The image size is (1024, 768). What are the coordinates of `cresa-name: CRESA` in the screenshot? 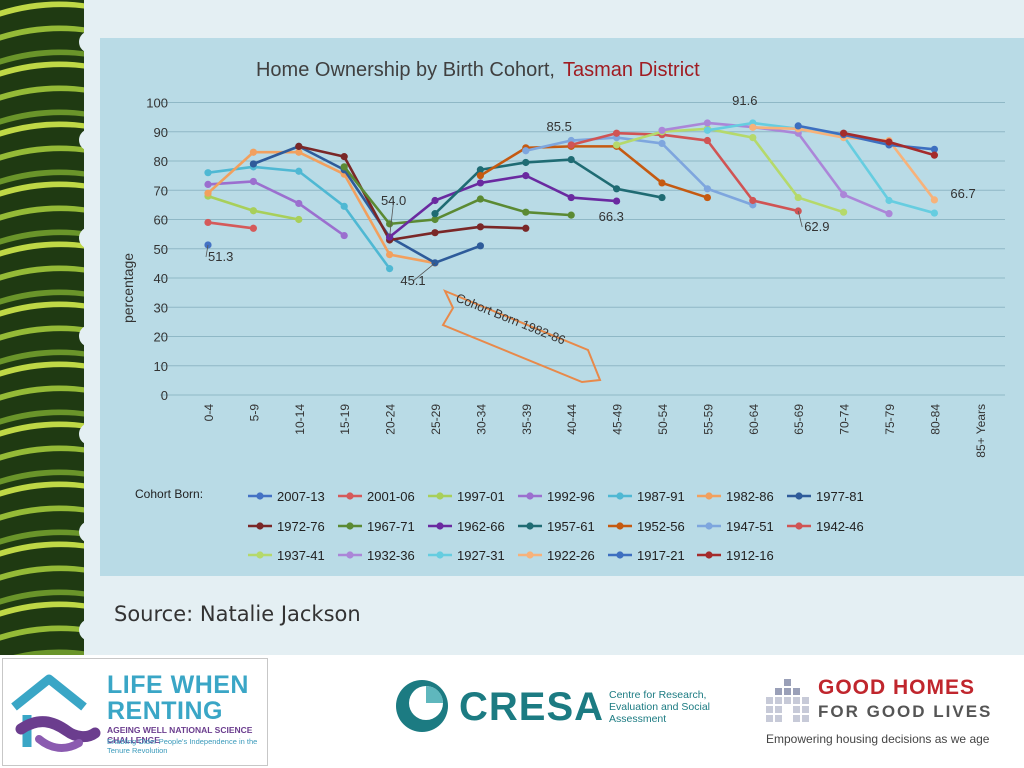 It's located at (532, 707).